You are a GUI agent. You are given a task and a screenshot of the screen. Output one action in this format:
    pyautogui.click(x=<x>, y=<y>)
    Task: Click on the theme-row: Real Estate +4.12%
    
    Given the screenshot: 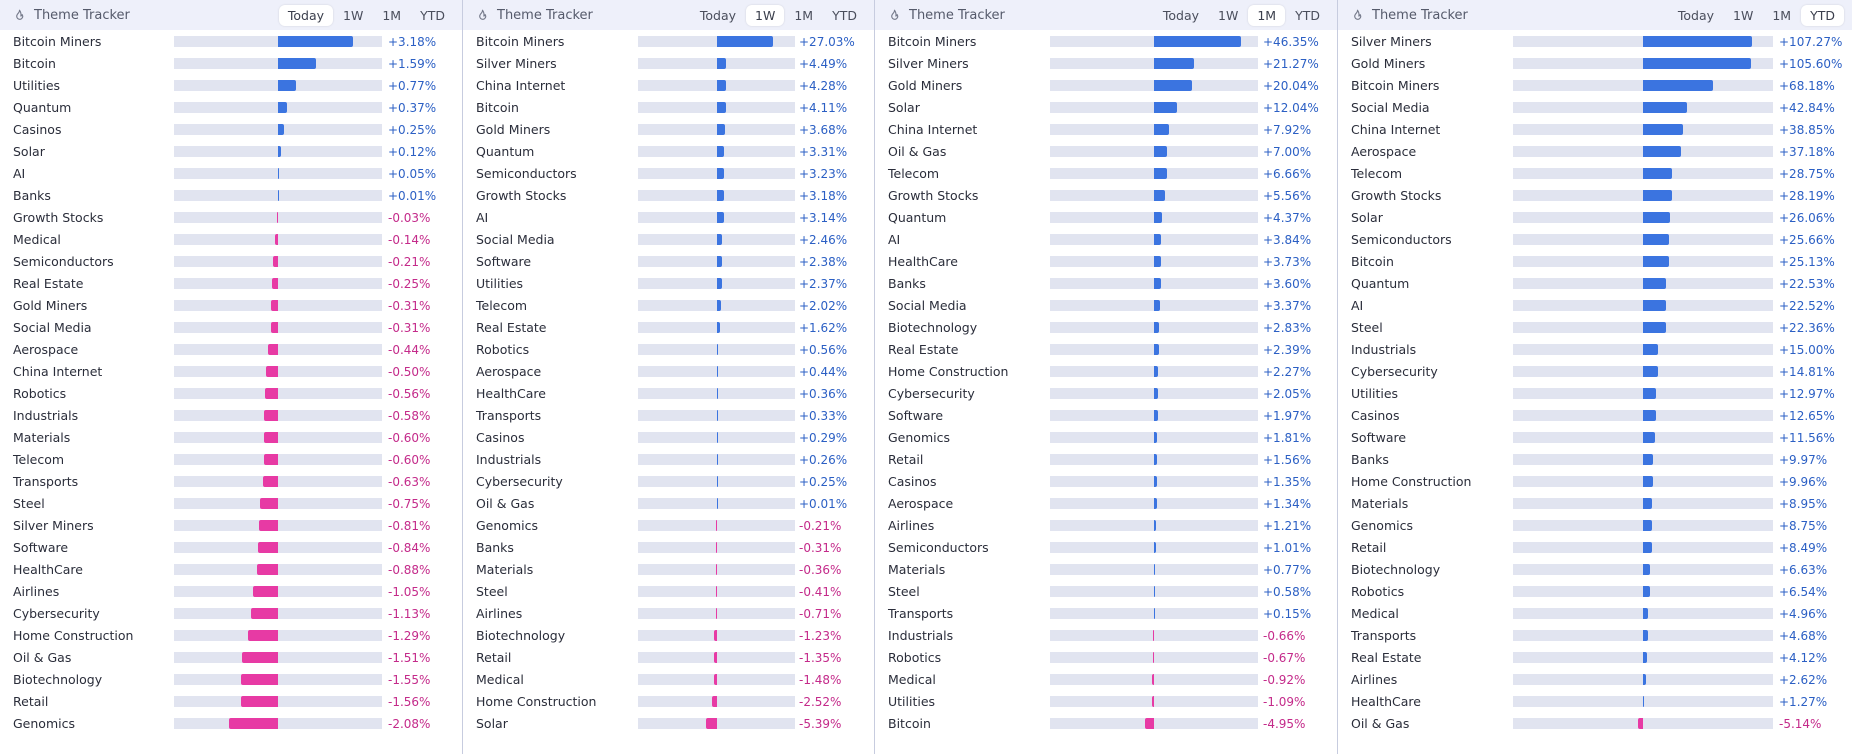 What is the action you would take?
    pyautogui.click(x=1595, y=658)
    